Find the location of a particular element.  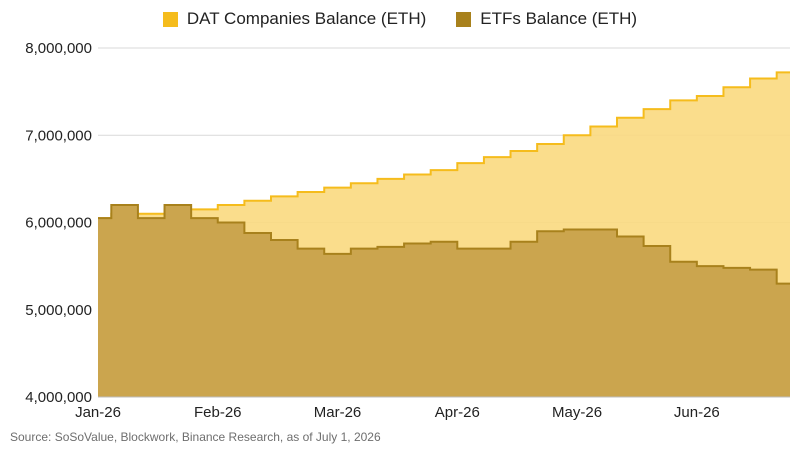

legend-swatch-dat is located at coordinates (170, 19).